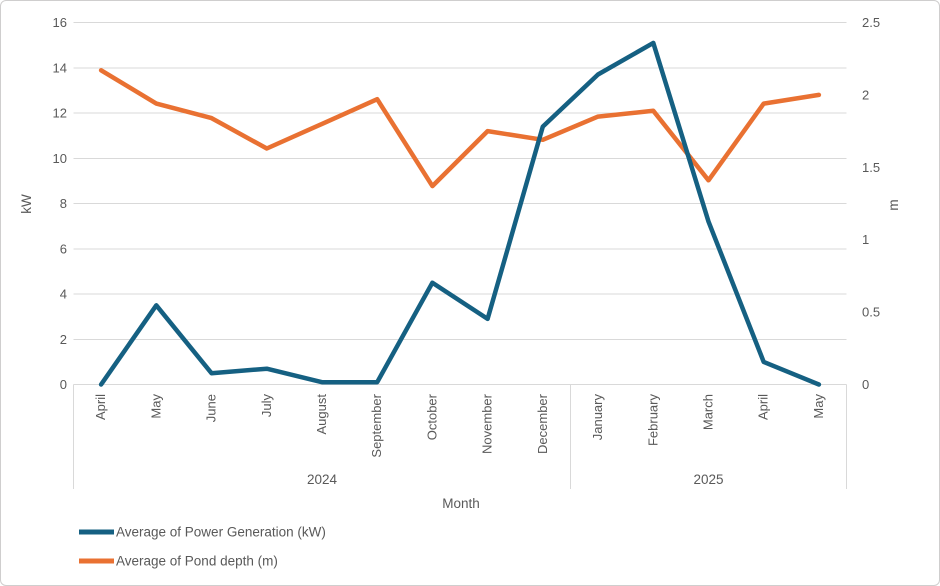 Image resolution: width=940 pixels, height=586 pixels. I want to click on legend-item-label: Average of Power Generation (kW), so click(221, 532).